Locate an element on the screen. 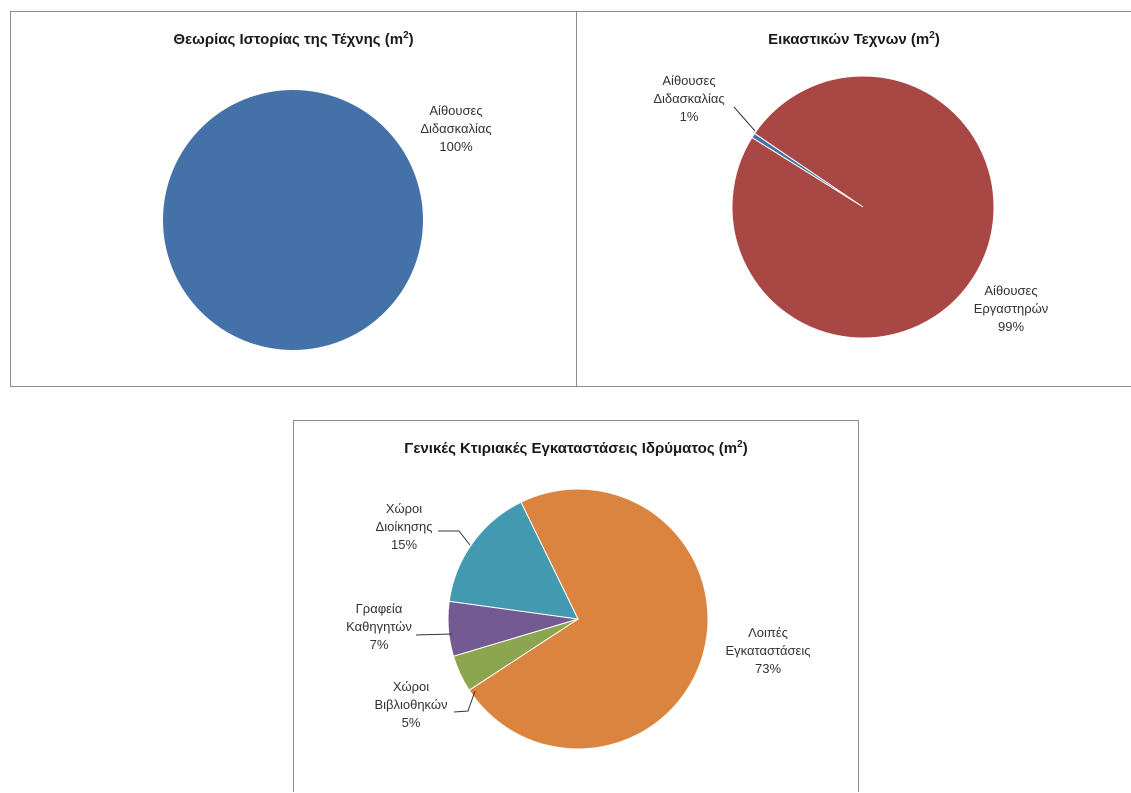 This screenshot has height=793, width=1131. slice-percent-label: 1% is located at coordinates (689, 116).